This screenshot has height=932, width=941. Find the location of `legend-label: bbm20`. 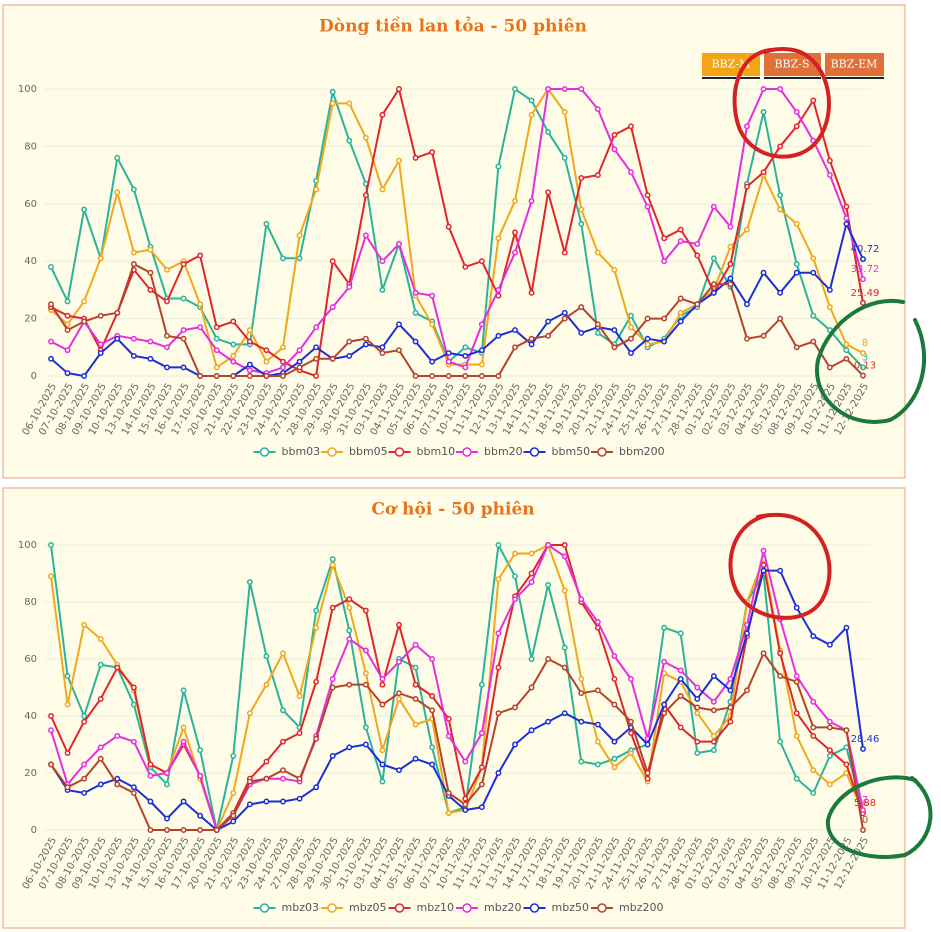

legend-label: bbm20 is located at coordinates (503, 451).